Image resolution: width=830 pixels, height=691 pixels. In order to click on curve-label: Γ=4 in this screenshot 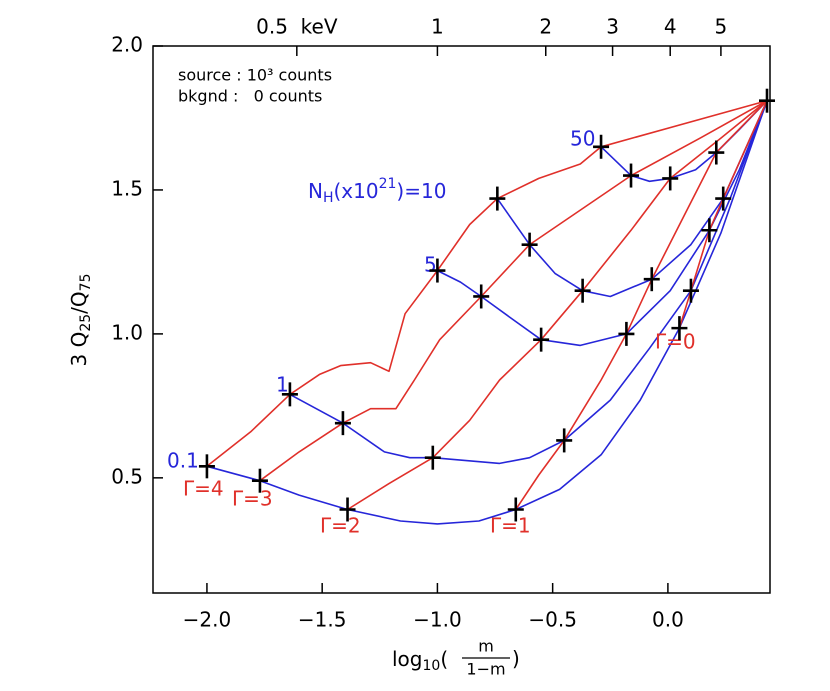, I will do `click(203, 489)`.